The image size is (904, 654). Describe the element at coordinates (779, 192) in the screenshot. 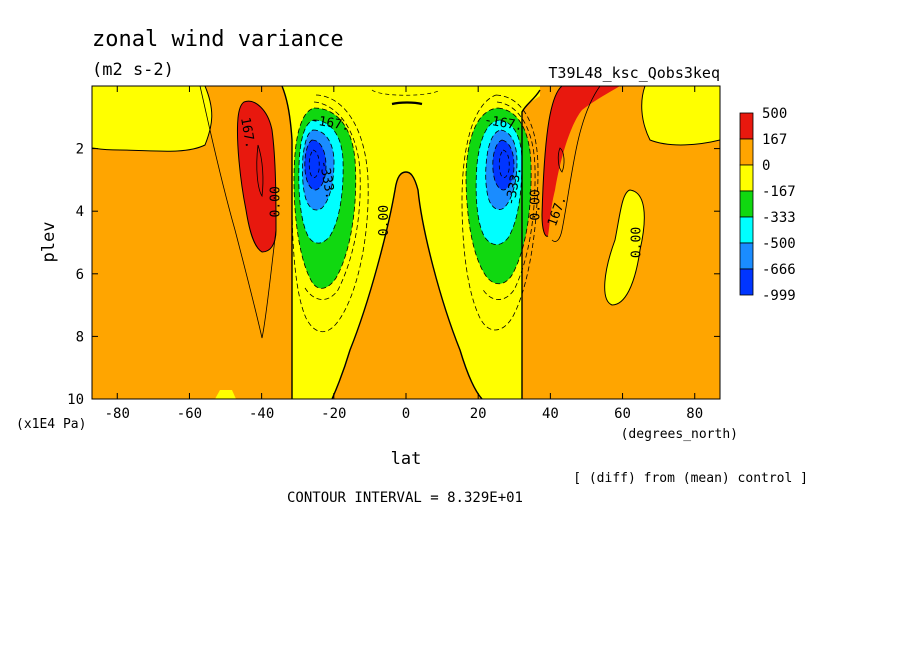

I see `colorbar-level-label: -167` at that location.